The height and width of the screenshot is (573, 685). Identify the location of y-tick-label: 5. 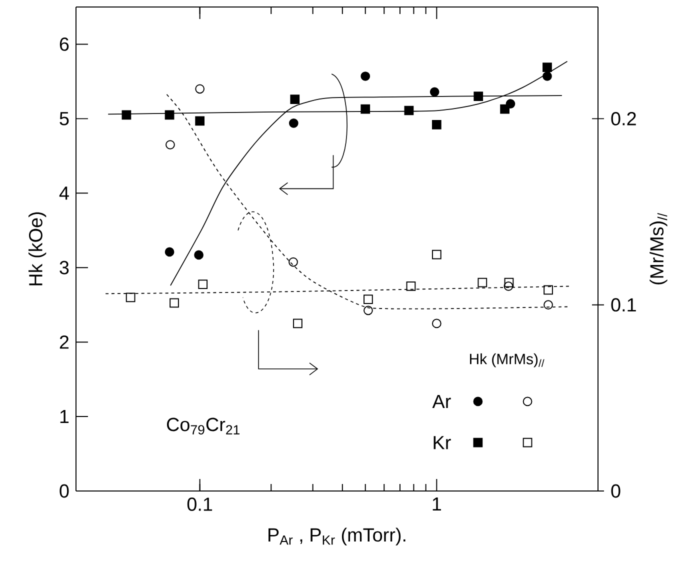
(64, 119).